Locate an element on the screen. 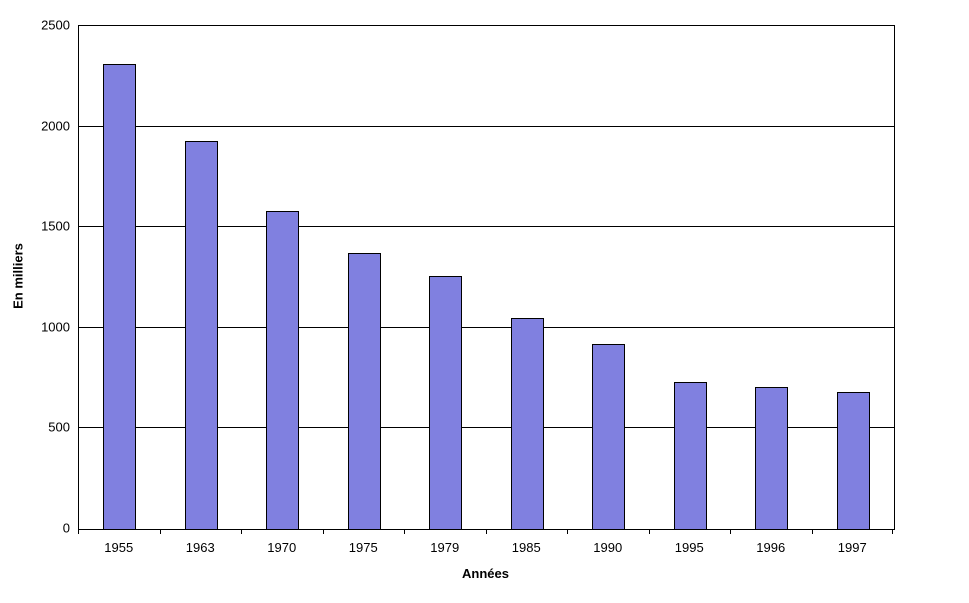 This screenshot has width=969, height=603. bar-1970 is located at coordinates (283, 370).